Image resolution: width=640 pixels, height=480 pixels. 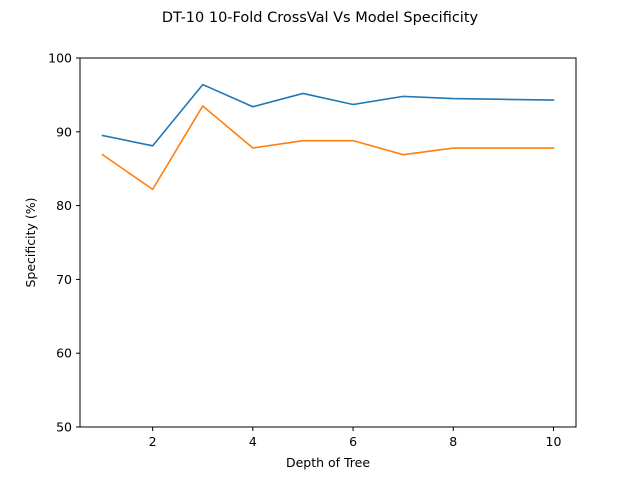 What do you see at coordinates (64, 427) in the screenshot?
I see `y-tick-label: 50` at bounding box center [64, 427].